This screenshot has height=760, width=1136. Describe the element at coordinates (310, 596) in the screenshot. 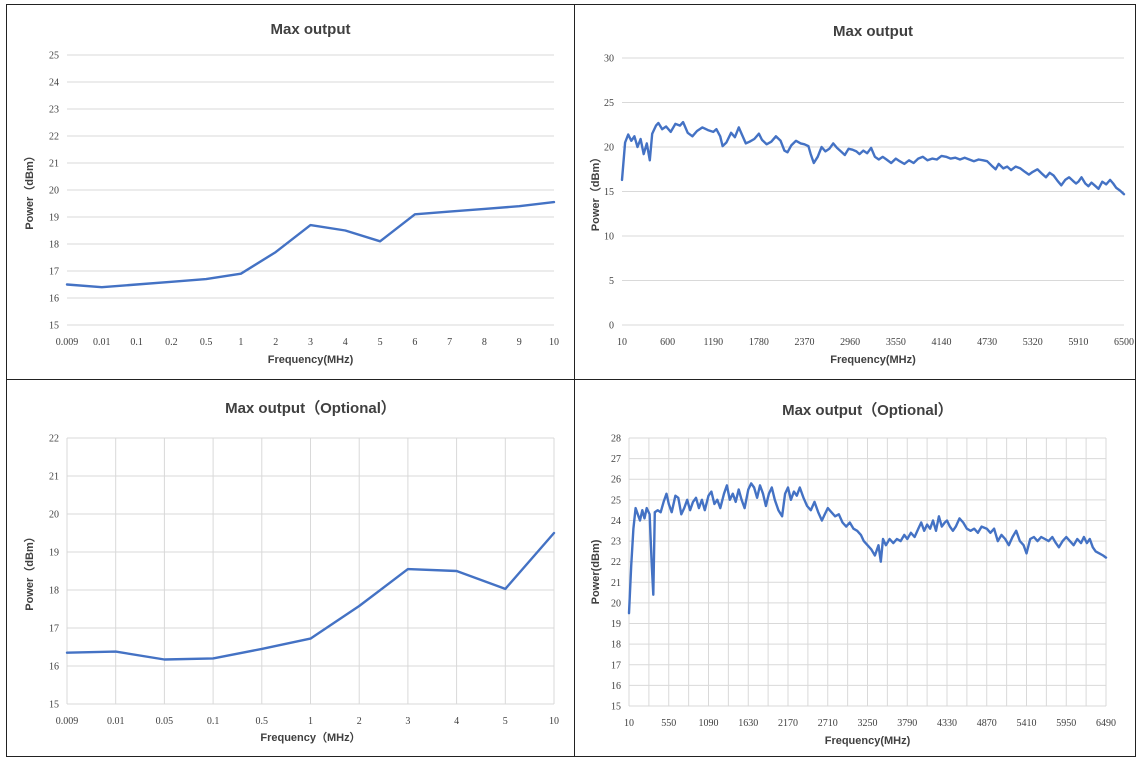

I see `series-line` at that location.